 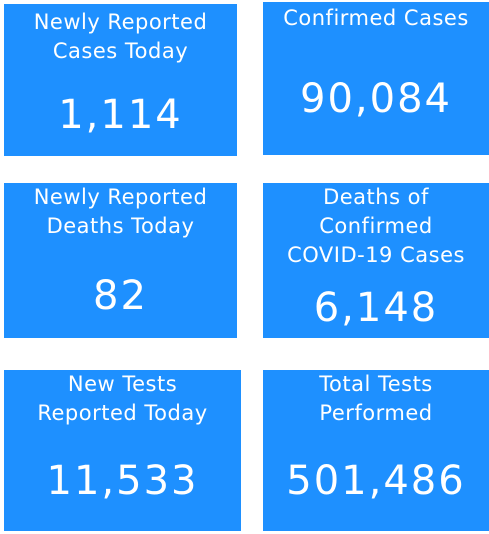 What do you see at coordinates (122, 450) in the screenshot?
I see `stat-tile: New Tests Reported Today 11,533` at bounding box center [122, 450].